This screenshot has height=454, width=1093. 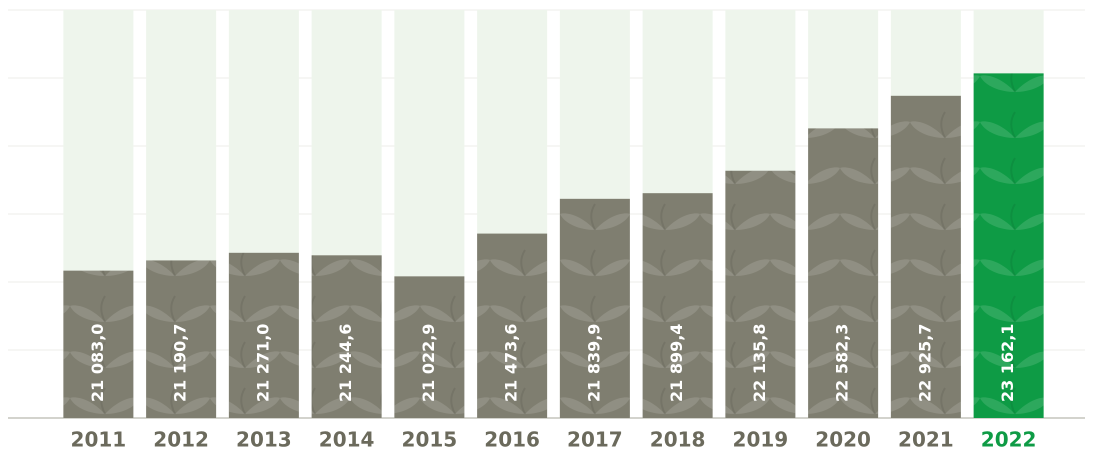 I want to click on value-label: 21 839,9, so click(x=593, y=363).